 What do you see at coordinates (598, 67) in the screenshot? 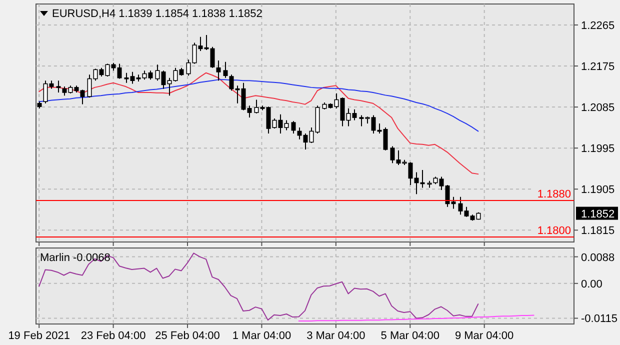
I see `y-tick-label: 1.2175` at bounding box center [598, 67].